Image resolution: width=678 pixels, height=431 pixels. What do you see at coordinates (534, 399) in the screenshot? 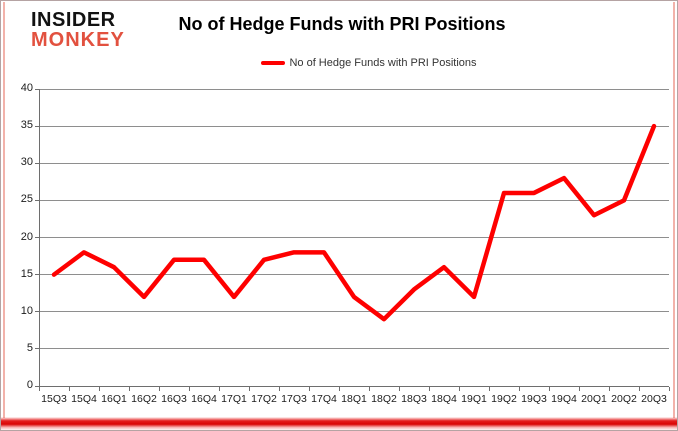
I see `x-axis-tick-label: 19Q3` at bounding box center [534, 399].